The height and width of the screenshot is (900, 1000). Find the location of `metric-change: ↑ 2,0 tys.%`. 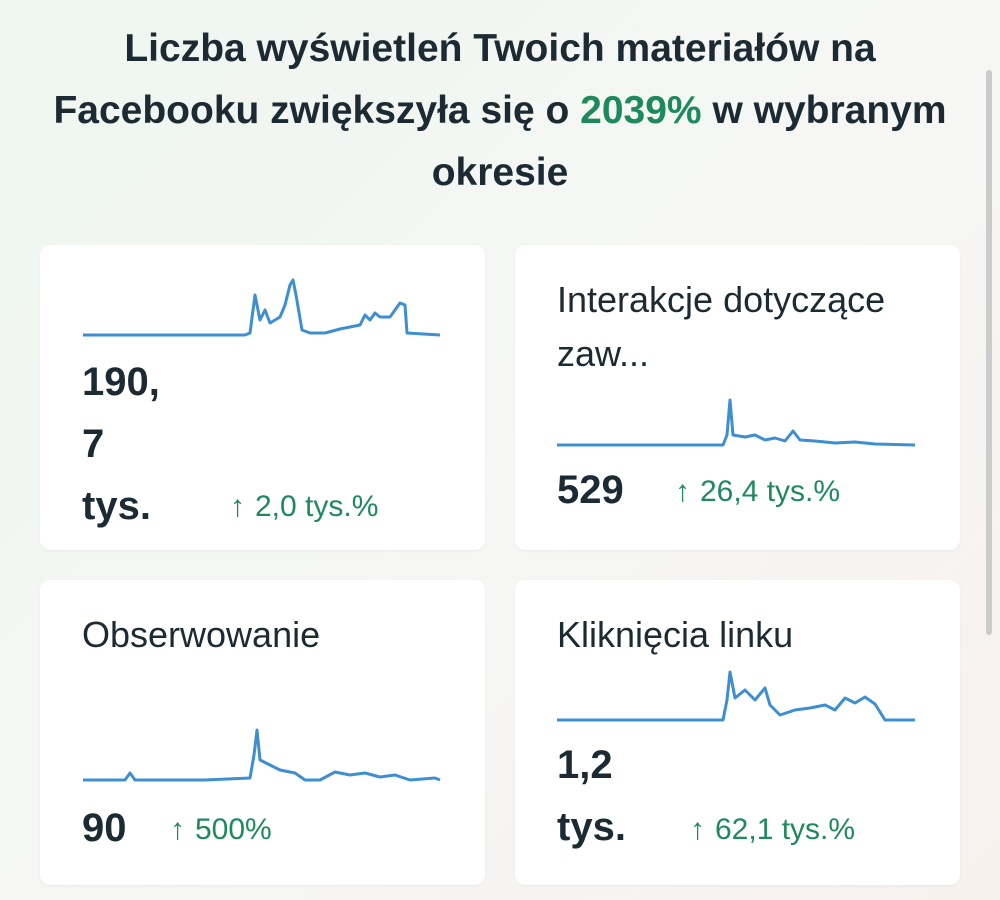

metric-change: ↑ 2,0 tys.% is located at coordinates (304, 506).